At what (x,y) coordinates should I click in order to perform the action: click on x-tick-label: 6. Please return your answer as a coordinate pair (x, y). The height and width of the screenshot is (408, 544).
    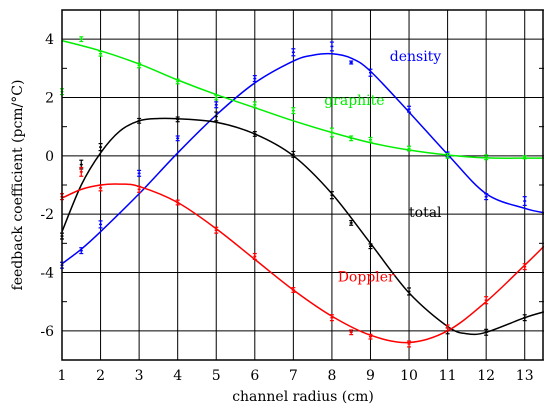
    Looking at the image, I should click on (254, 376).